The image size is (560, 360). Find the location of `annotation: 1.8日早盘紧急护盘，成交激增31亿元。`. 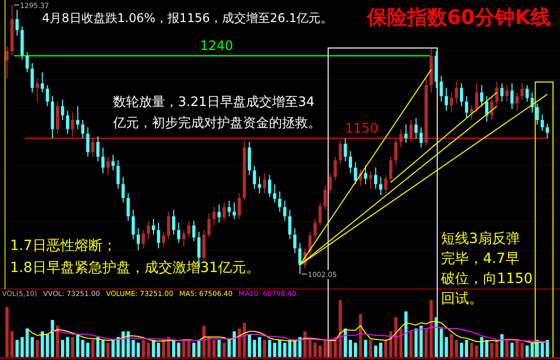

annotation: 1.8日早盘紧急护盘，成交激增31亿元。 is located at coordinates (135, 268).